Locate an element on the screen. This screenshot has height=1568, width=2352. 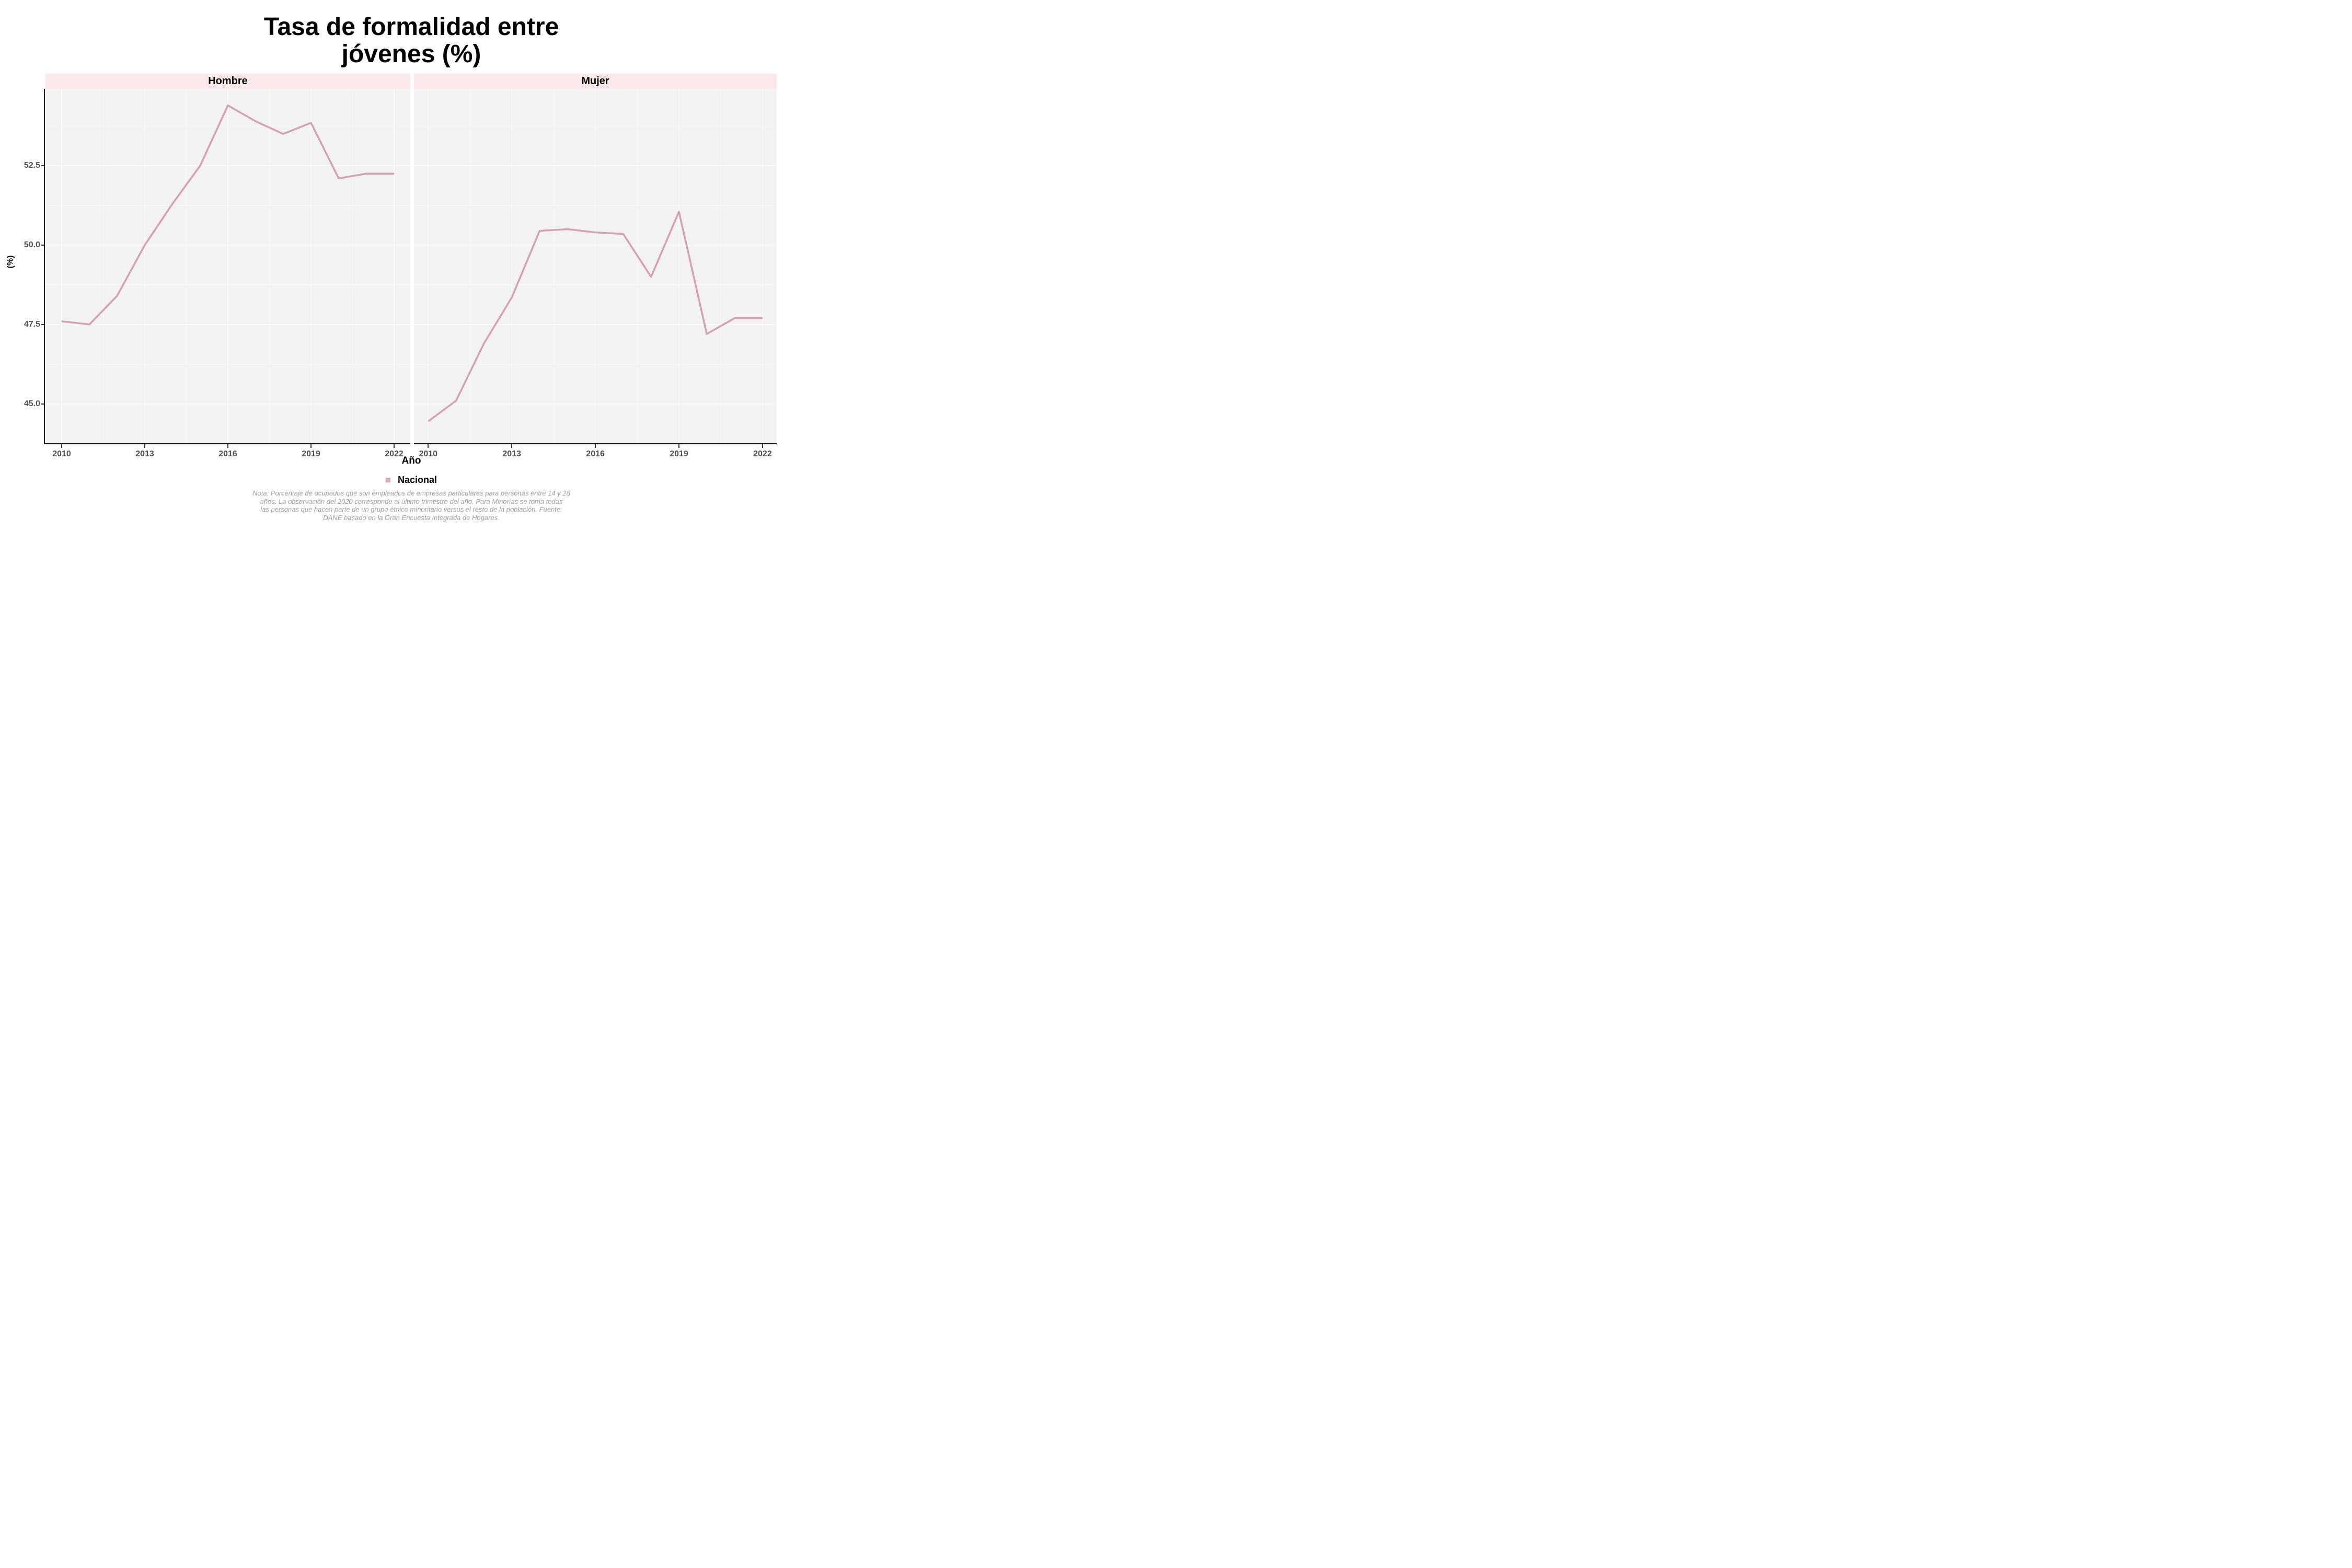
y-tick-label: 47.5 is located at coordinates (32, 324).